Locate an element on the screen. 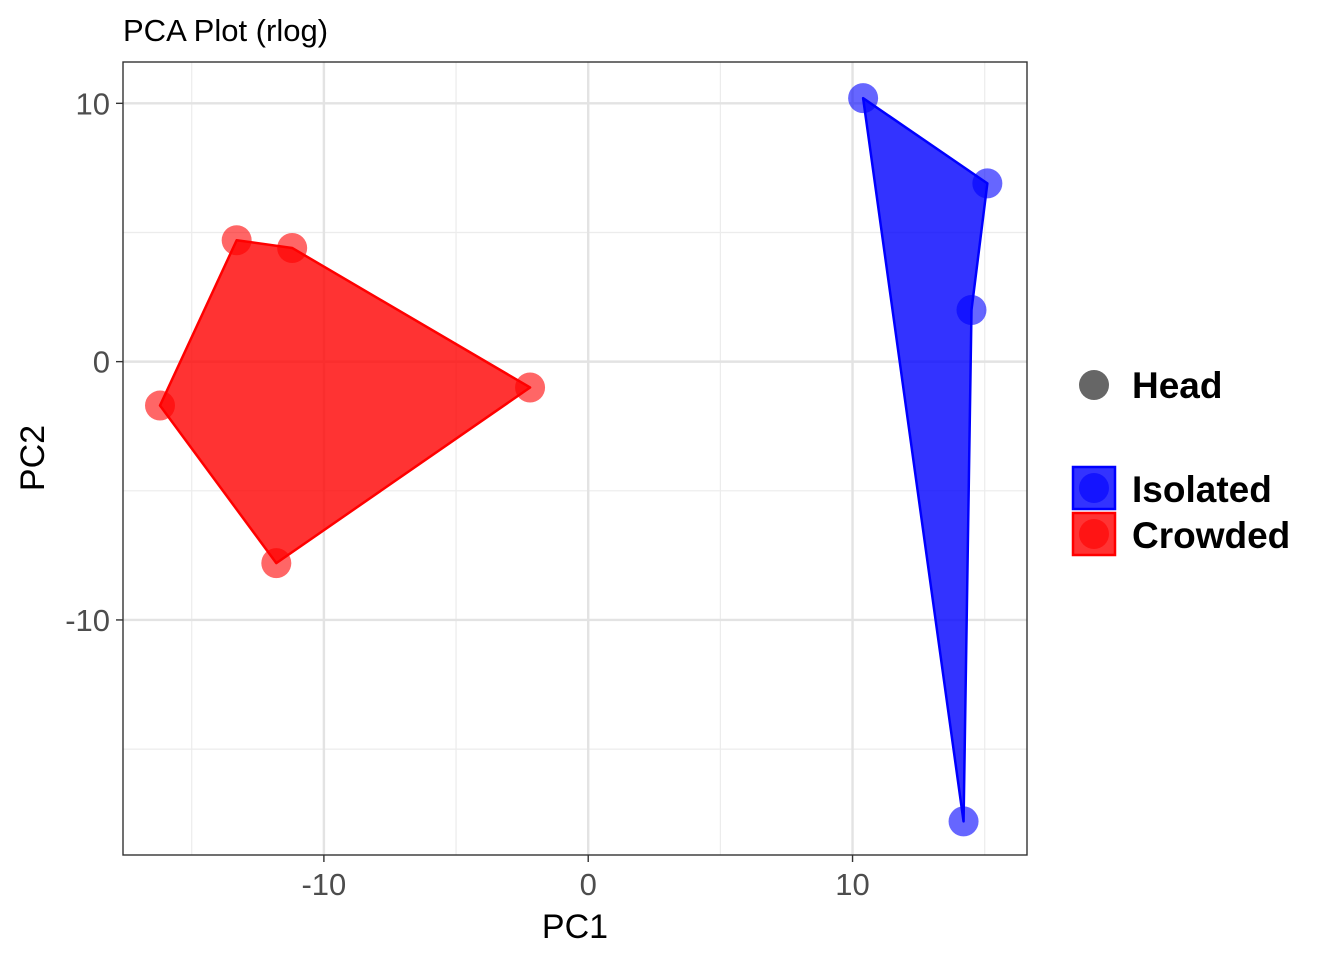 The image size is (1344, 960). legend-label-crowded: Crowded is located at coordinates (1211, 535).